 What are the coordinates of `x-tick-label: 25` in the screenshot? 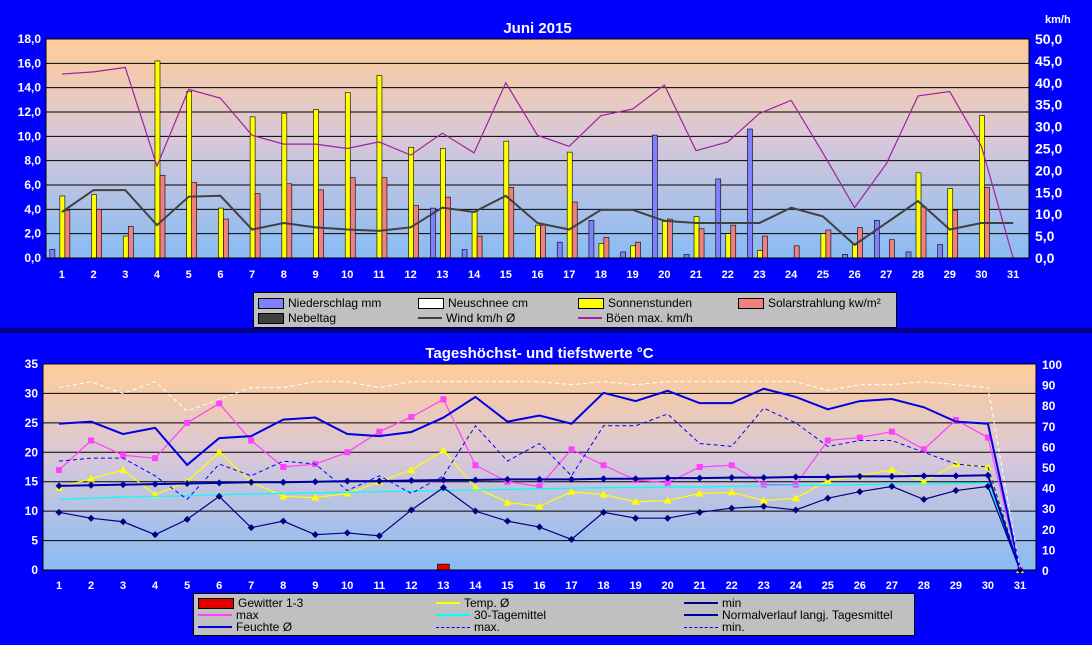 It's located at (828, 586).